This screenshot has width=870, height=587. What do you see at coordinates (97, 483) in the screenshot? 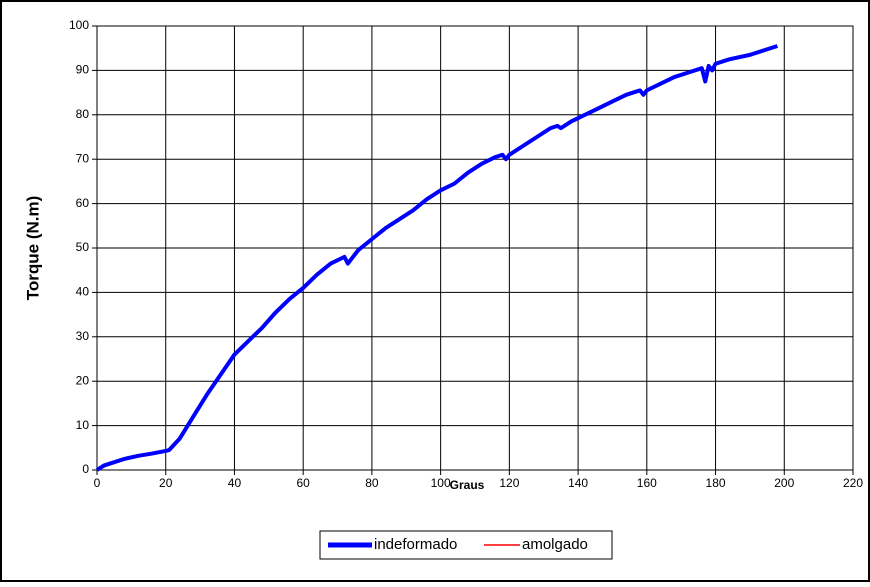
I see `x-tick-label: 0` at bounding box center [97, 483].